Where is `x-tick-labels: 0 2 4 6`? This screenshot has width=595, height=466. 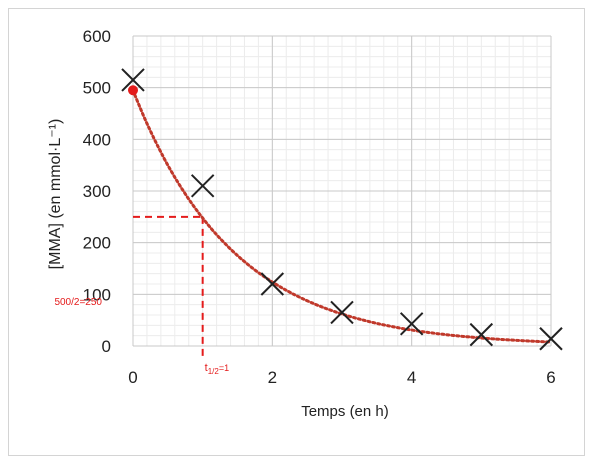 x-tick-labels: 0 2 4 6 is located at coordinates (341, 377).